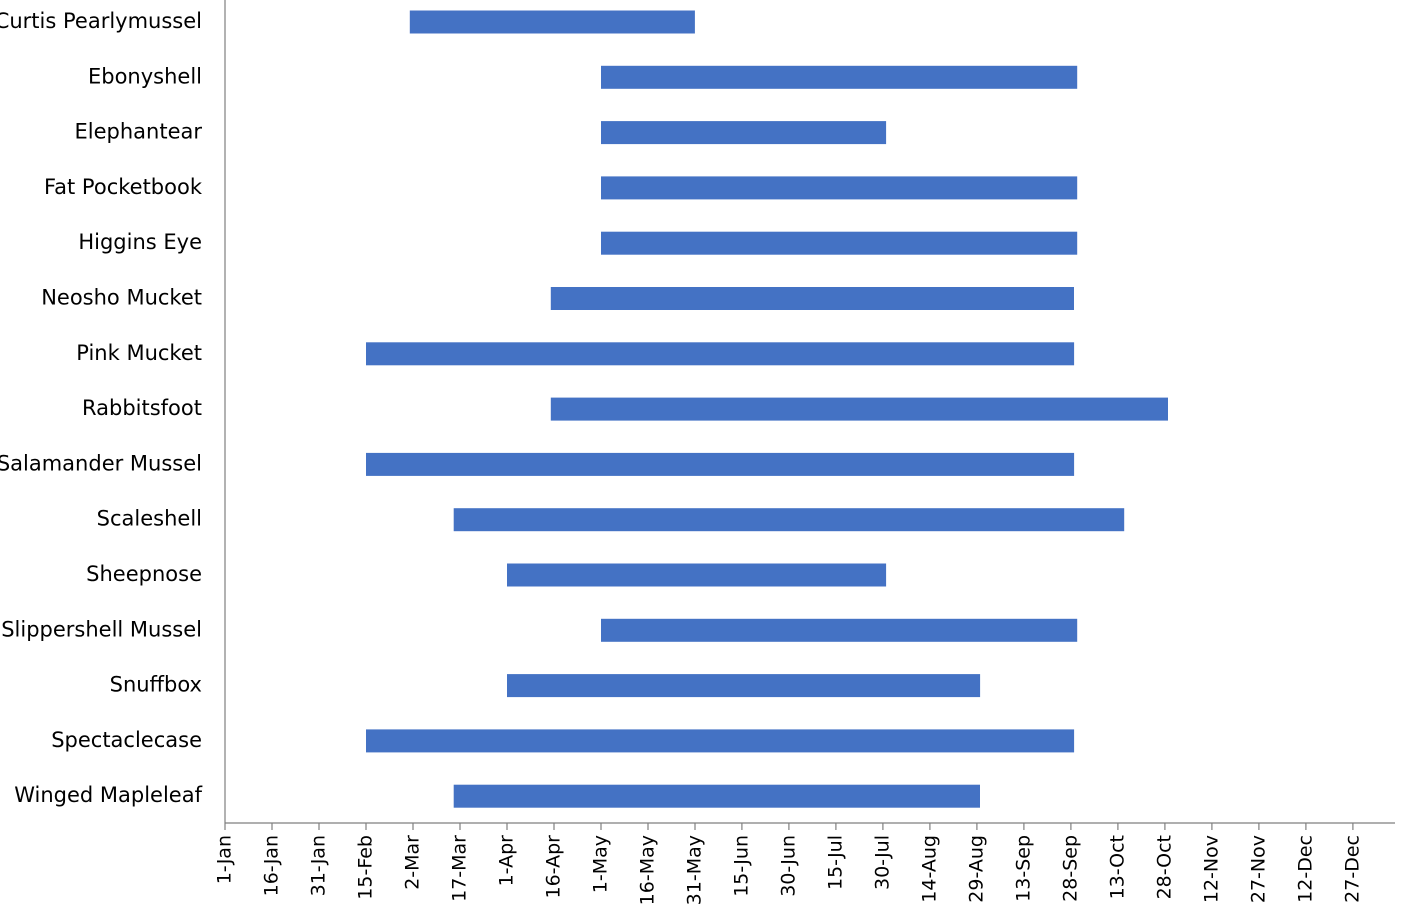 Image resolution: width=1403 pixels, height=915 pixels. What do you see at coordinates (554, 867) in the screenshot?
I see `x-tick-label: 16-Apr` at bounding box center [554, 867].